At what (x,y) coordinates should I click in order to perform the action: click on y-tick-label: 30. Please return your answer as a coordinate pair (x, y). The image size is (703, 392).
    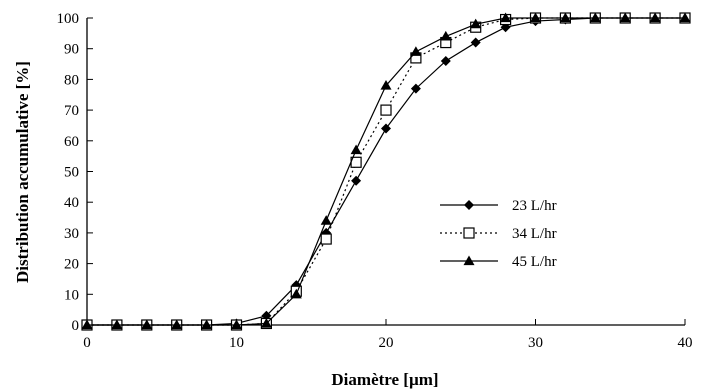
    Looking at the image, I should click on (71, 234).